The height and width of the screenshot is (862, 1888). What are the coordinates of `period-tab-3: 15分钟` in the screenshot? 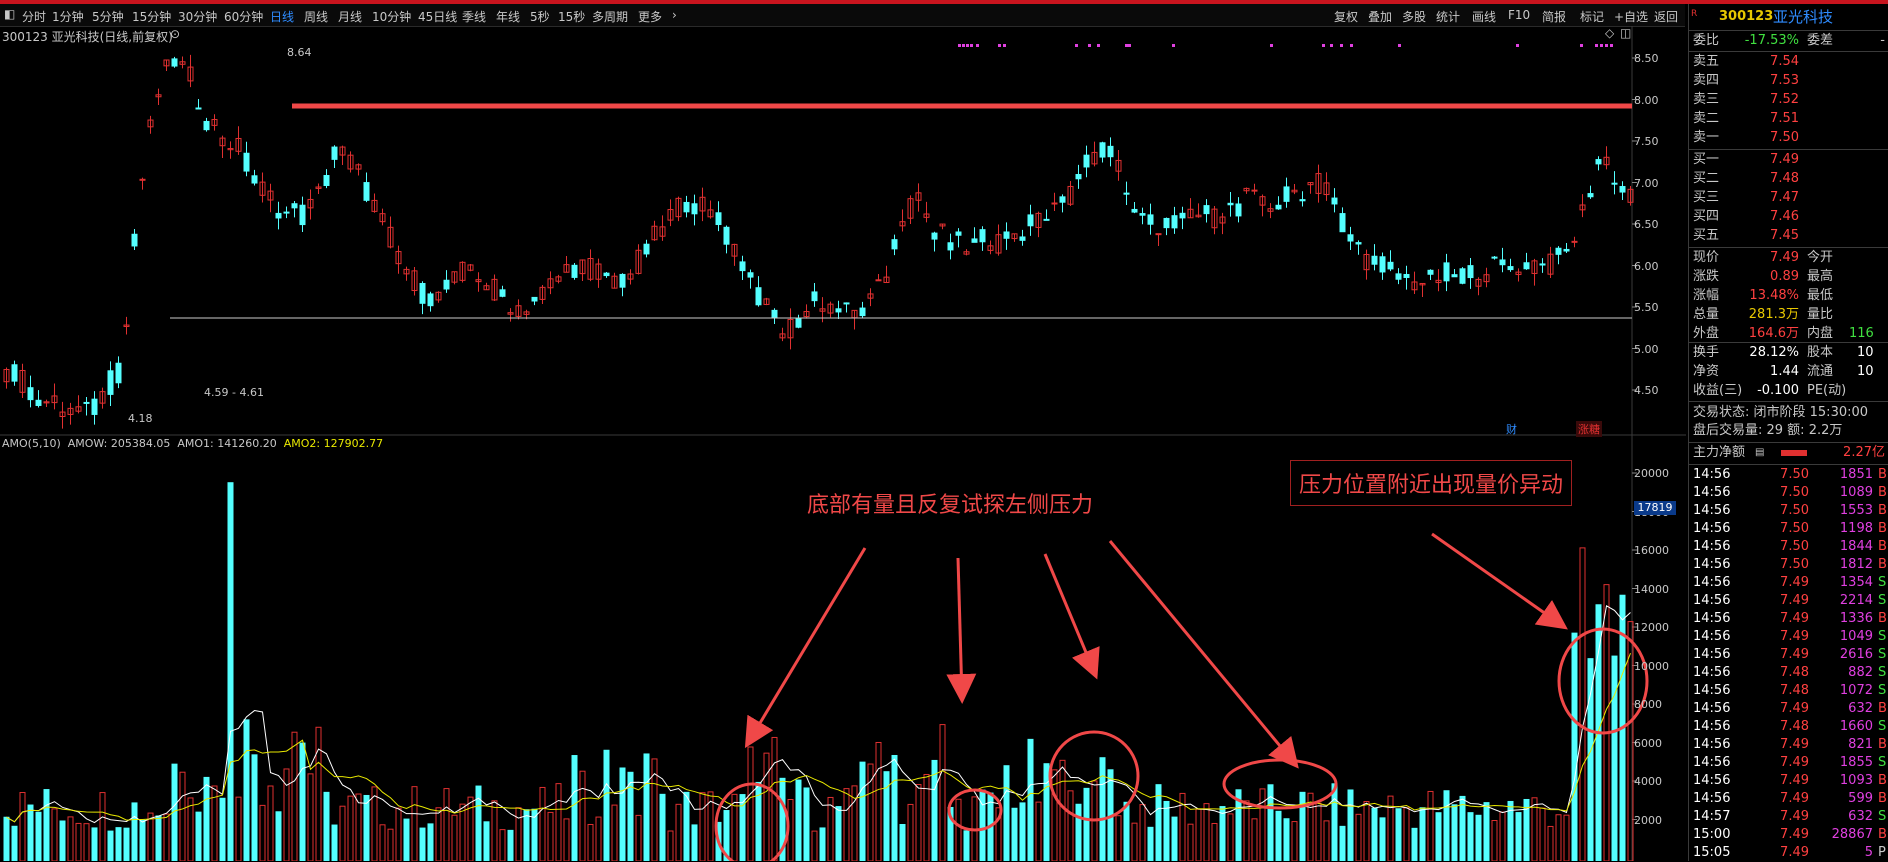 It's located at (152, 17).